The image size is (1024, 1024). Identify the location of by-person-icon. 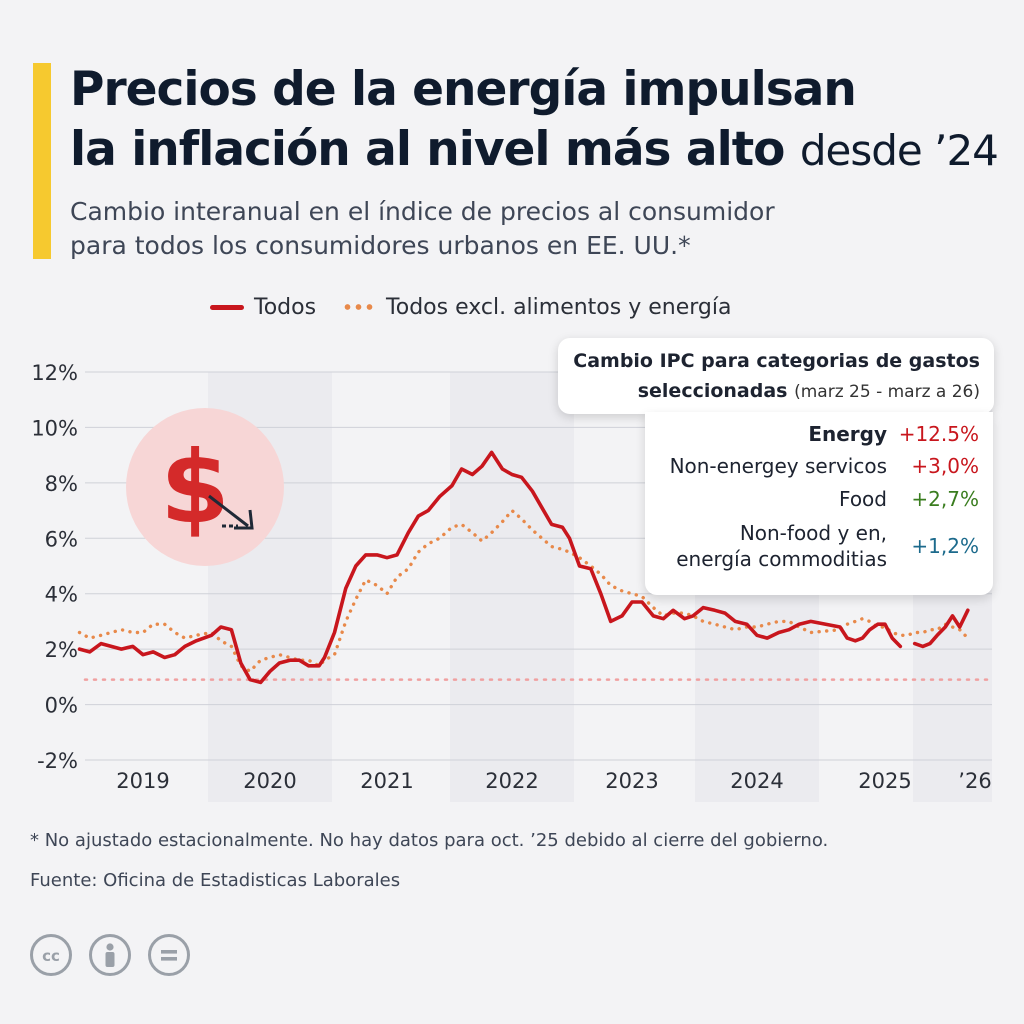
(110, 955).